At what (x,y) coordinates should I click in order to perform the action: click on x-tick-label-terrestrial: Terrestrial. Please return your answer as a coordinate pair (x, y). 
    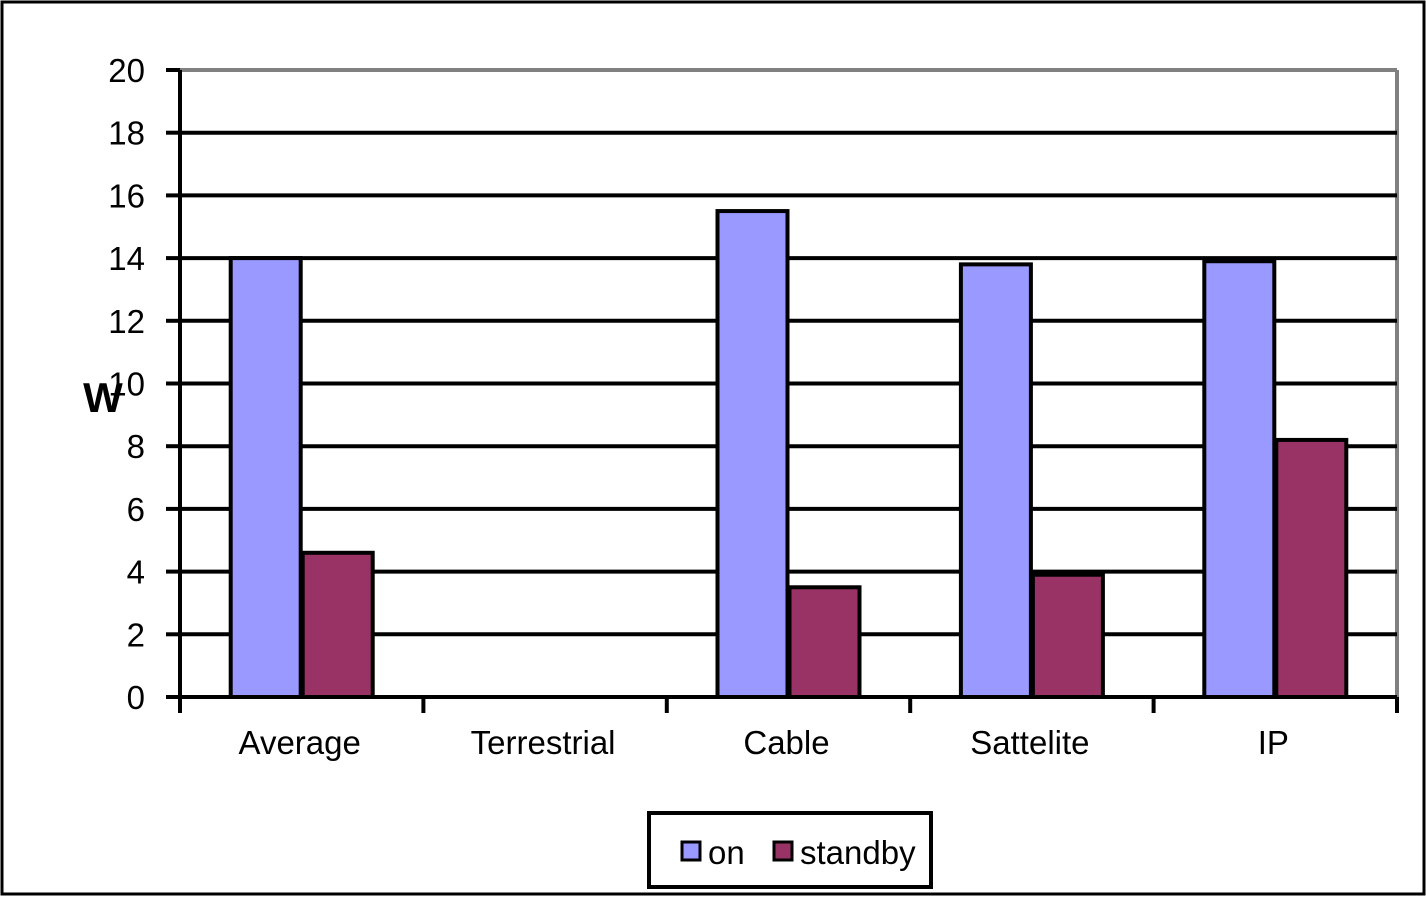
    Looking at the image, I should click on (543, 742).